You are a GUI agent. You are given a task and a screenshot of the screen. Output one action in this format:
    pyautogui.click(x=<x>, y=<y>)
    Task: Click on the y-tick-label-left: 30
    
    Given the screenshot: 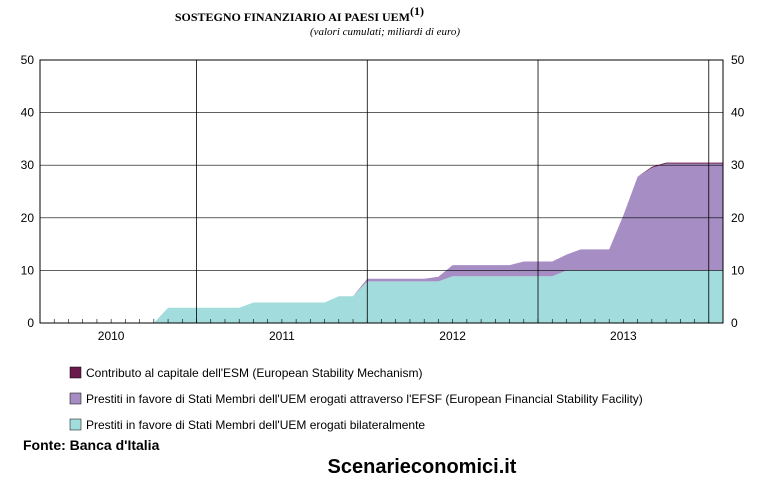 What is the action you would take?
    pyautogui.click(x=28, y=165)
    